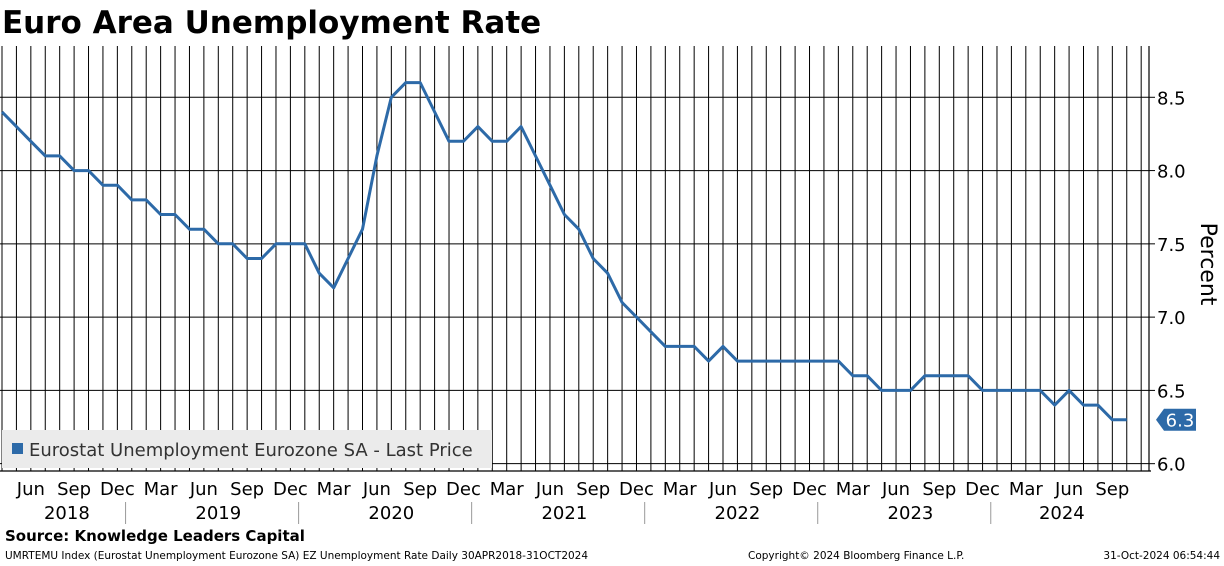 The width and height of the screenshot is (1224, 566). Describe the element at coordinates (1180, 421) in the screenshot. I see `last-value-label: 6.3` at that location.